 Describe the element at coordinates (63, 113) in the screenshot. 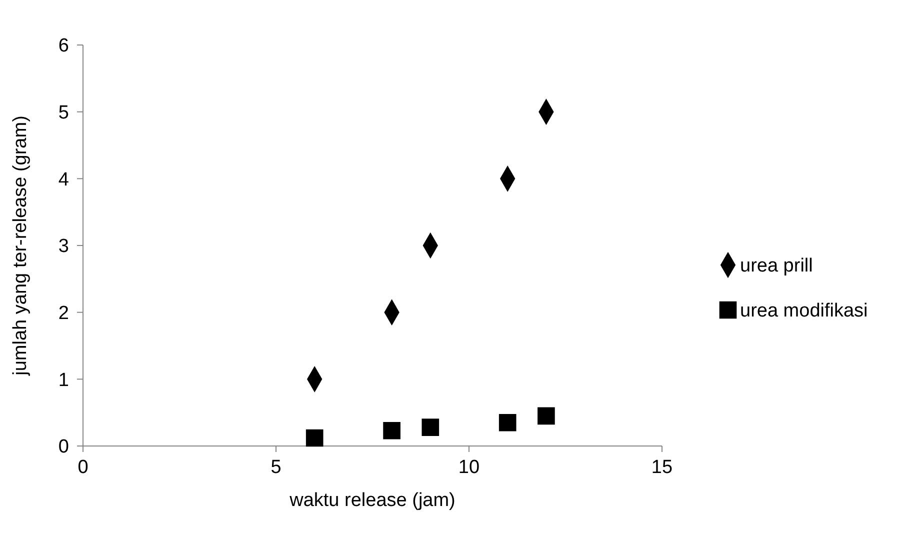

I see `y-tick-label: 5` at that location.